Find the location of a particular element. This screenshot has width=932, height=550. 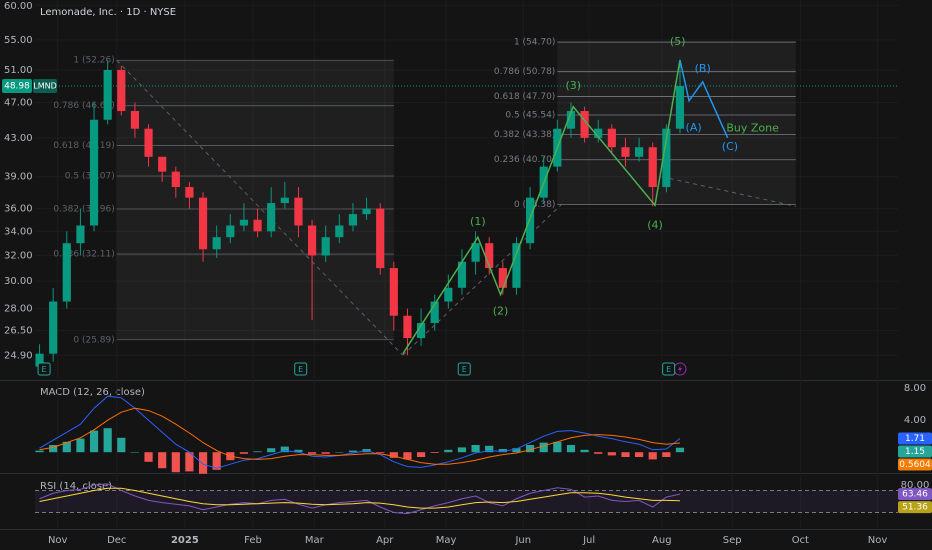

fib-label: 0.786 (46.62) is located at coordinates (83, 106).